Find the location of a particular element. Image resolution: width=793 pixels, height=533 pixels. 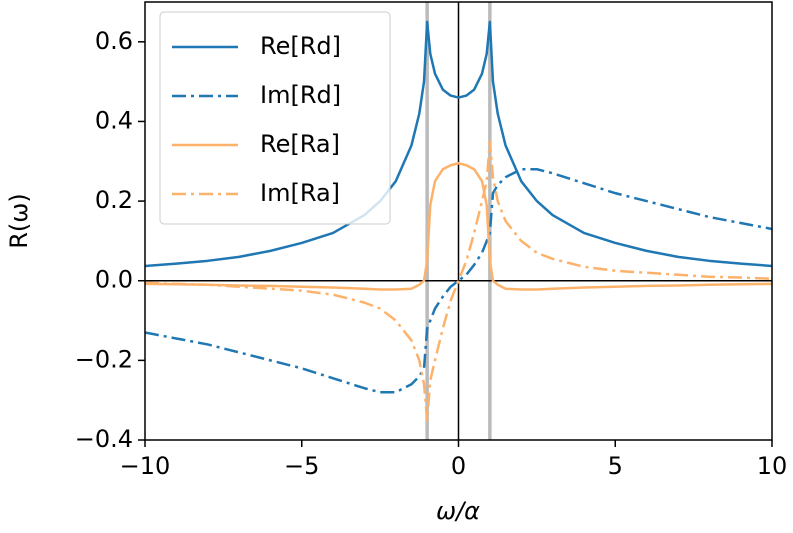

y-tick-label: −0.2 is located at coordinates (104, 359).